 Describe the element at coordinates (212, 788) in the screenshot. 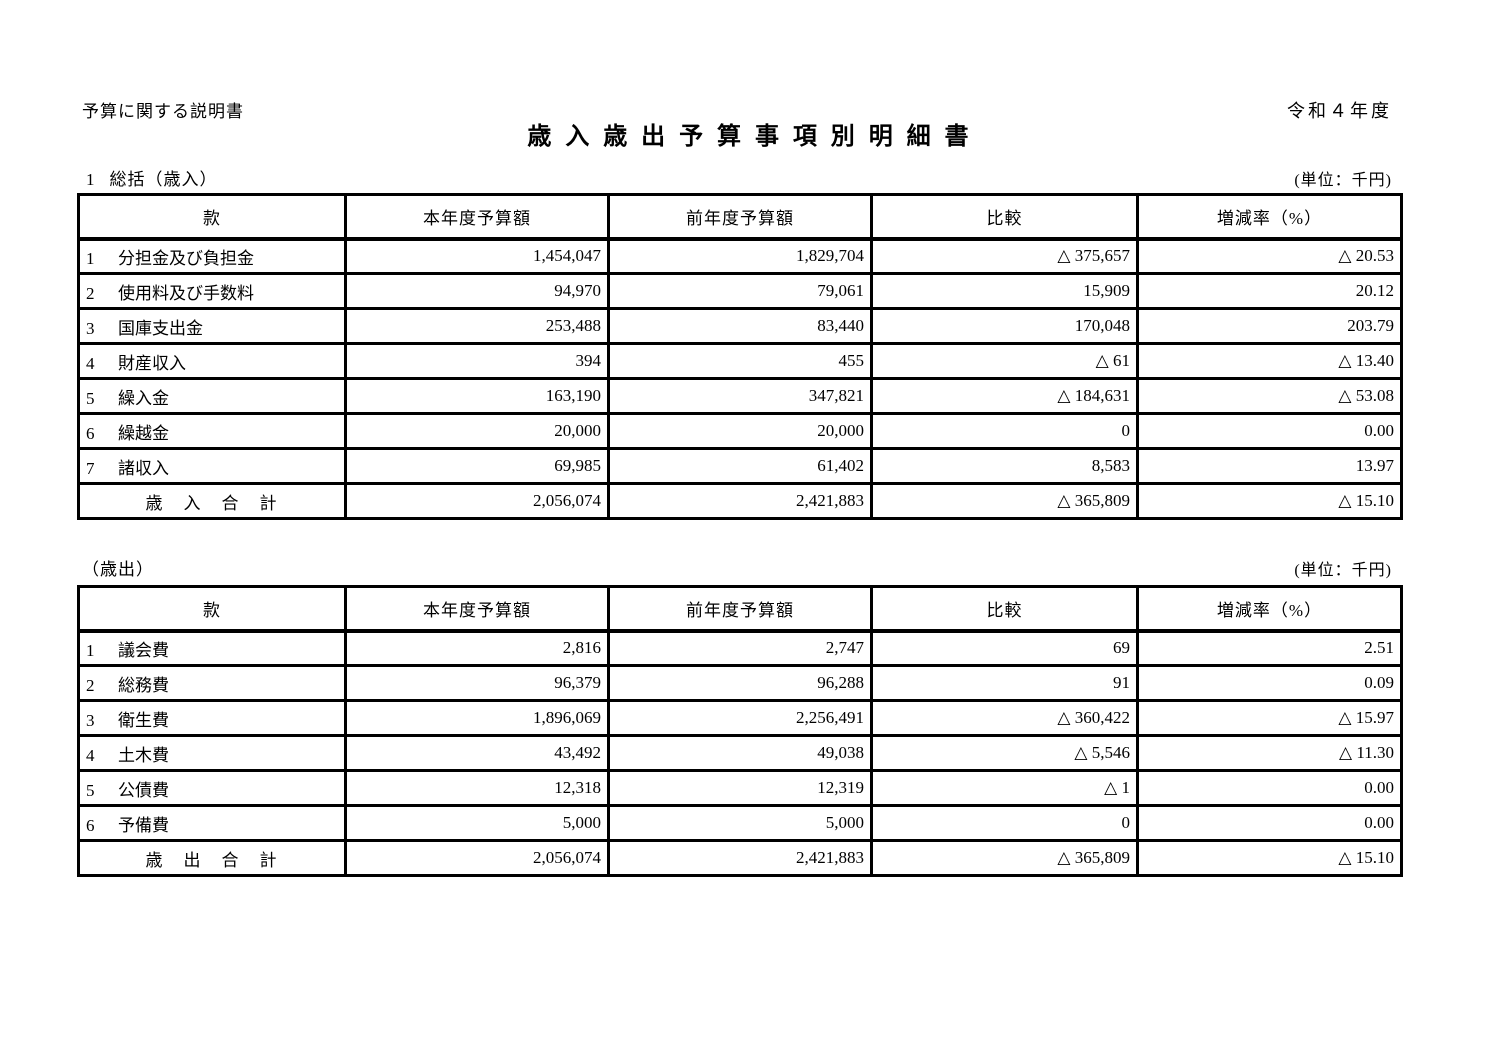

I see `subject-cell: 5 公債費` at that location.